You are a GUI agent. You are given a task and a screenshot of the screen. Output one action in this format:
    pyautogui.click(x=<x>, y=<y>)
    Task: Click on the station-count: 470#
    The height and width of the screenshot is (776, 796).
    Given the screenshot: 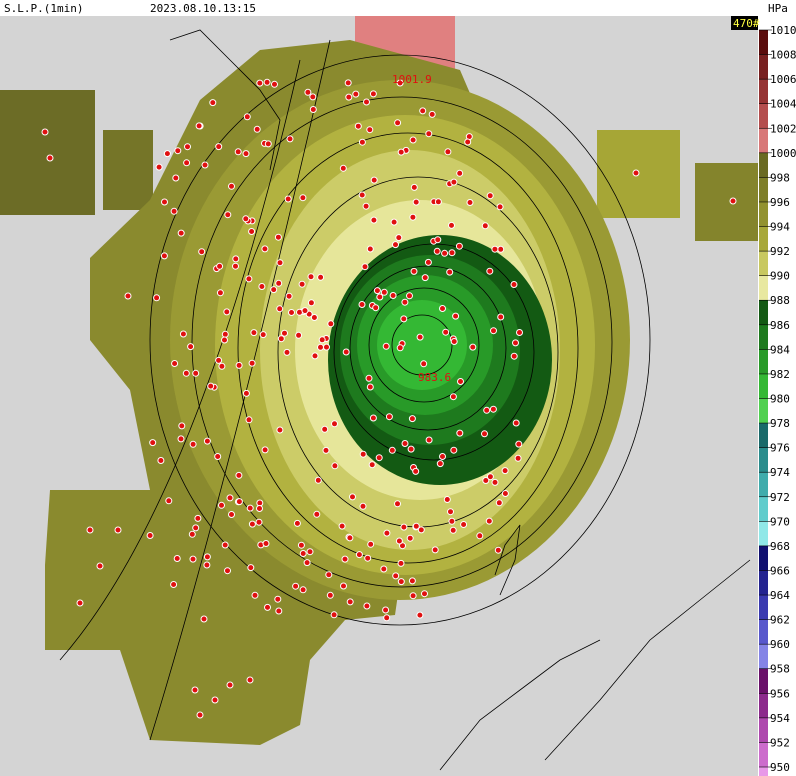 What is the action you would take?
    pyautogui.click(x=746, y=23)
    